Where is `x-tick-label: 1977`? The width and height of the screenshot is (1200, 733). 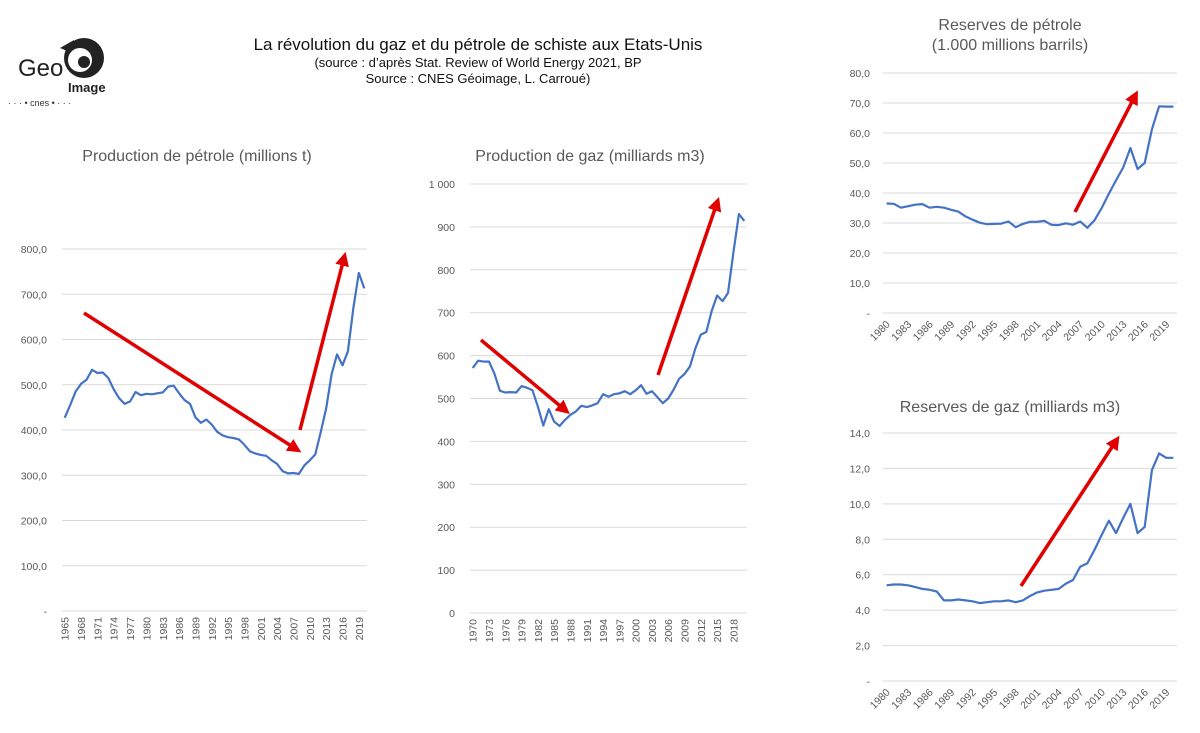
x-tick-label: 1977 is located at coordinates (131, 629).